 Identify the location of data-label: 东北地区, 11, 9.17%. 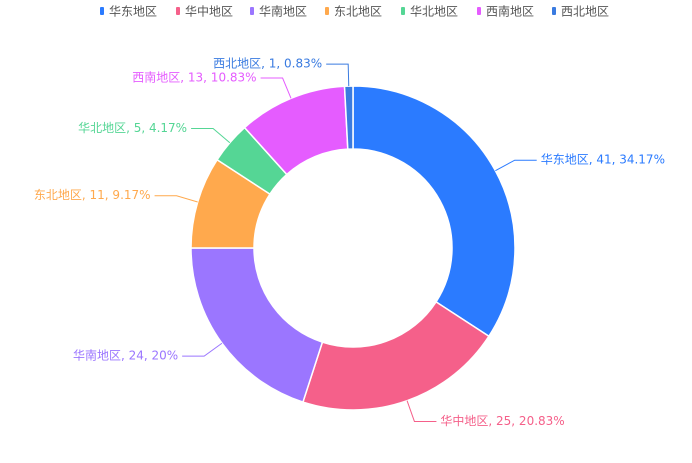
(92, 195).